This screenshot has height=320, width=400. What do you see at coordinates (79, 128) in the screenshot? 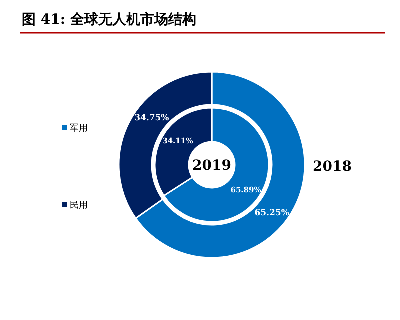
I see `legend-label: 军用` at bounding box center [79, 128].